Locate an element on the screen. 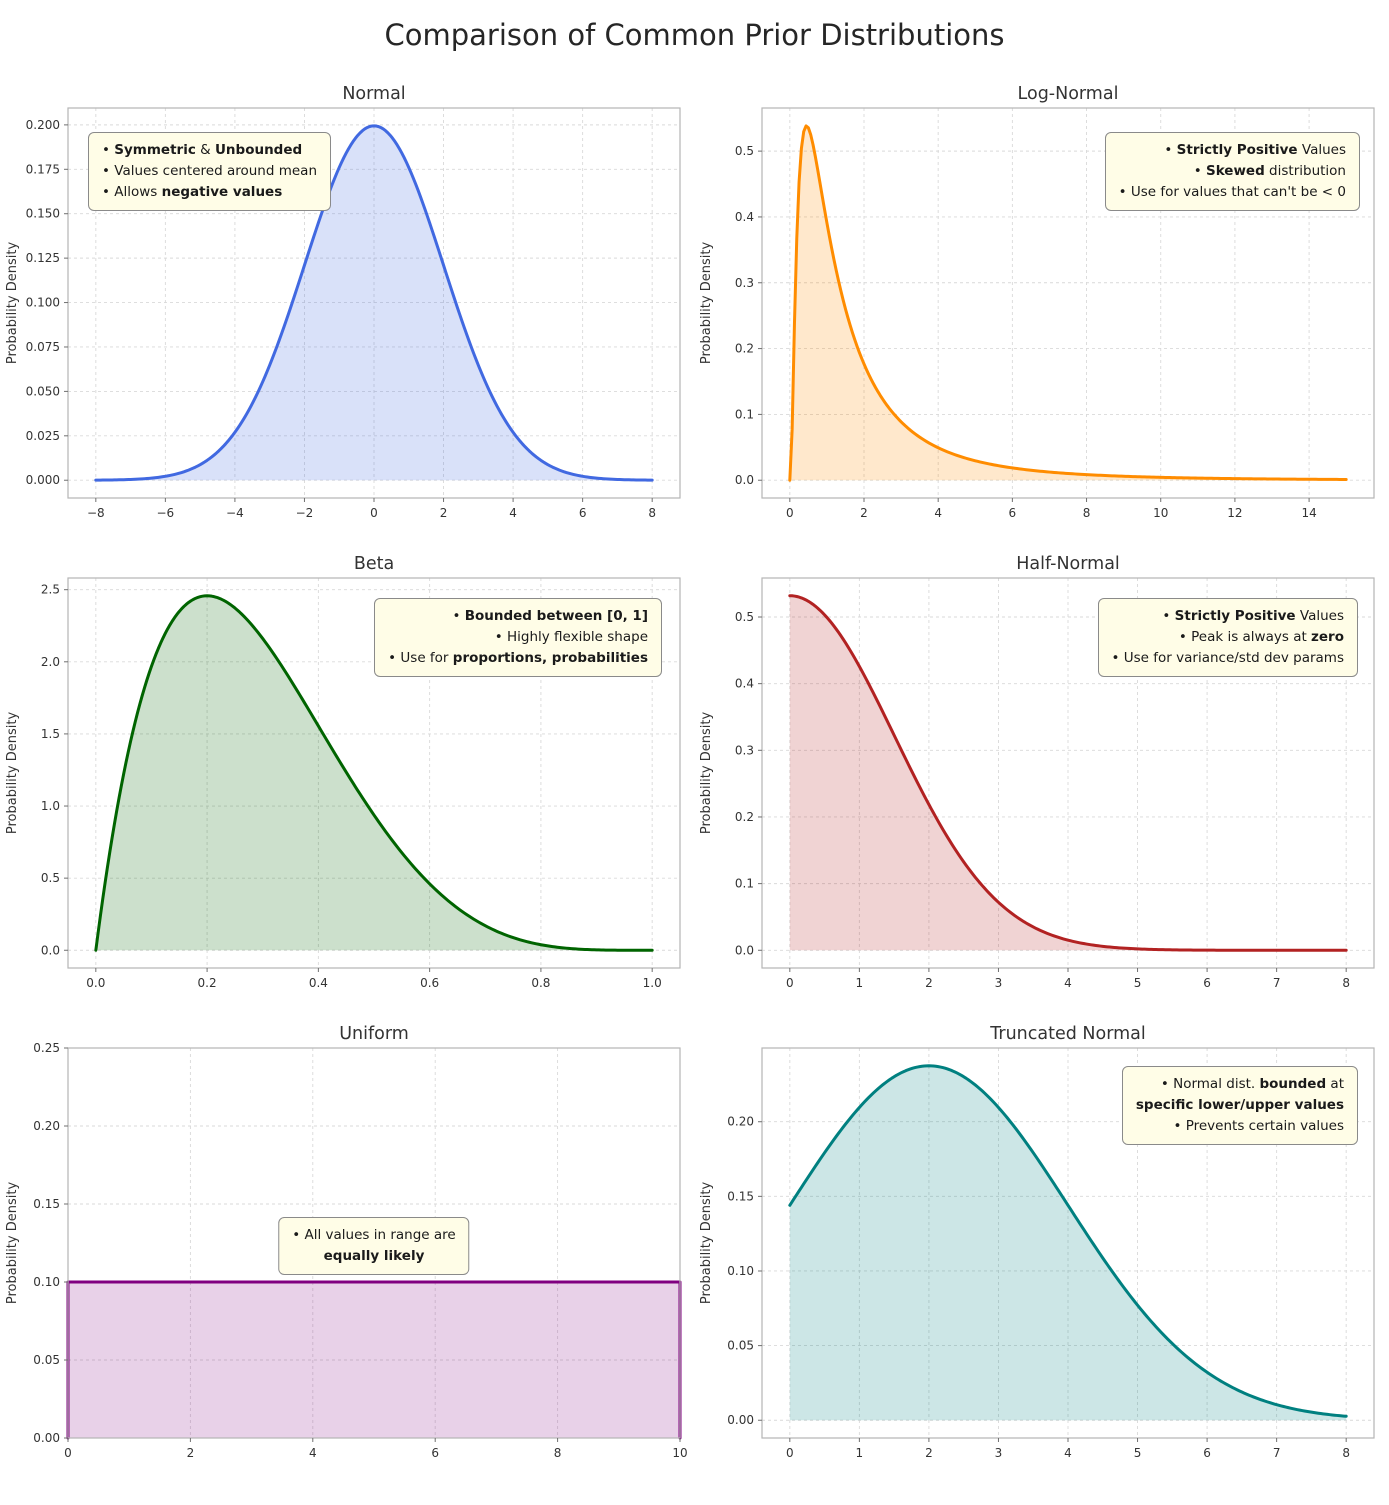 The height and width of the screenshot is (1505, 1389). y-tick-labels: 0.00 0.05 0.10 0.15 0.20 is located at coordinates (740, 1271).